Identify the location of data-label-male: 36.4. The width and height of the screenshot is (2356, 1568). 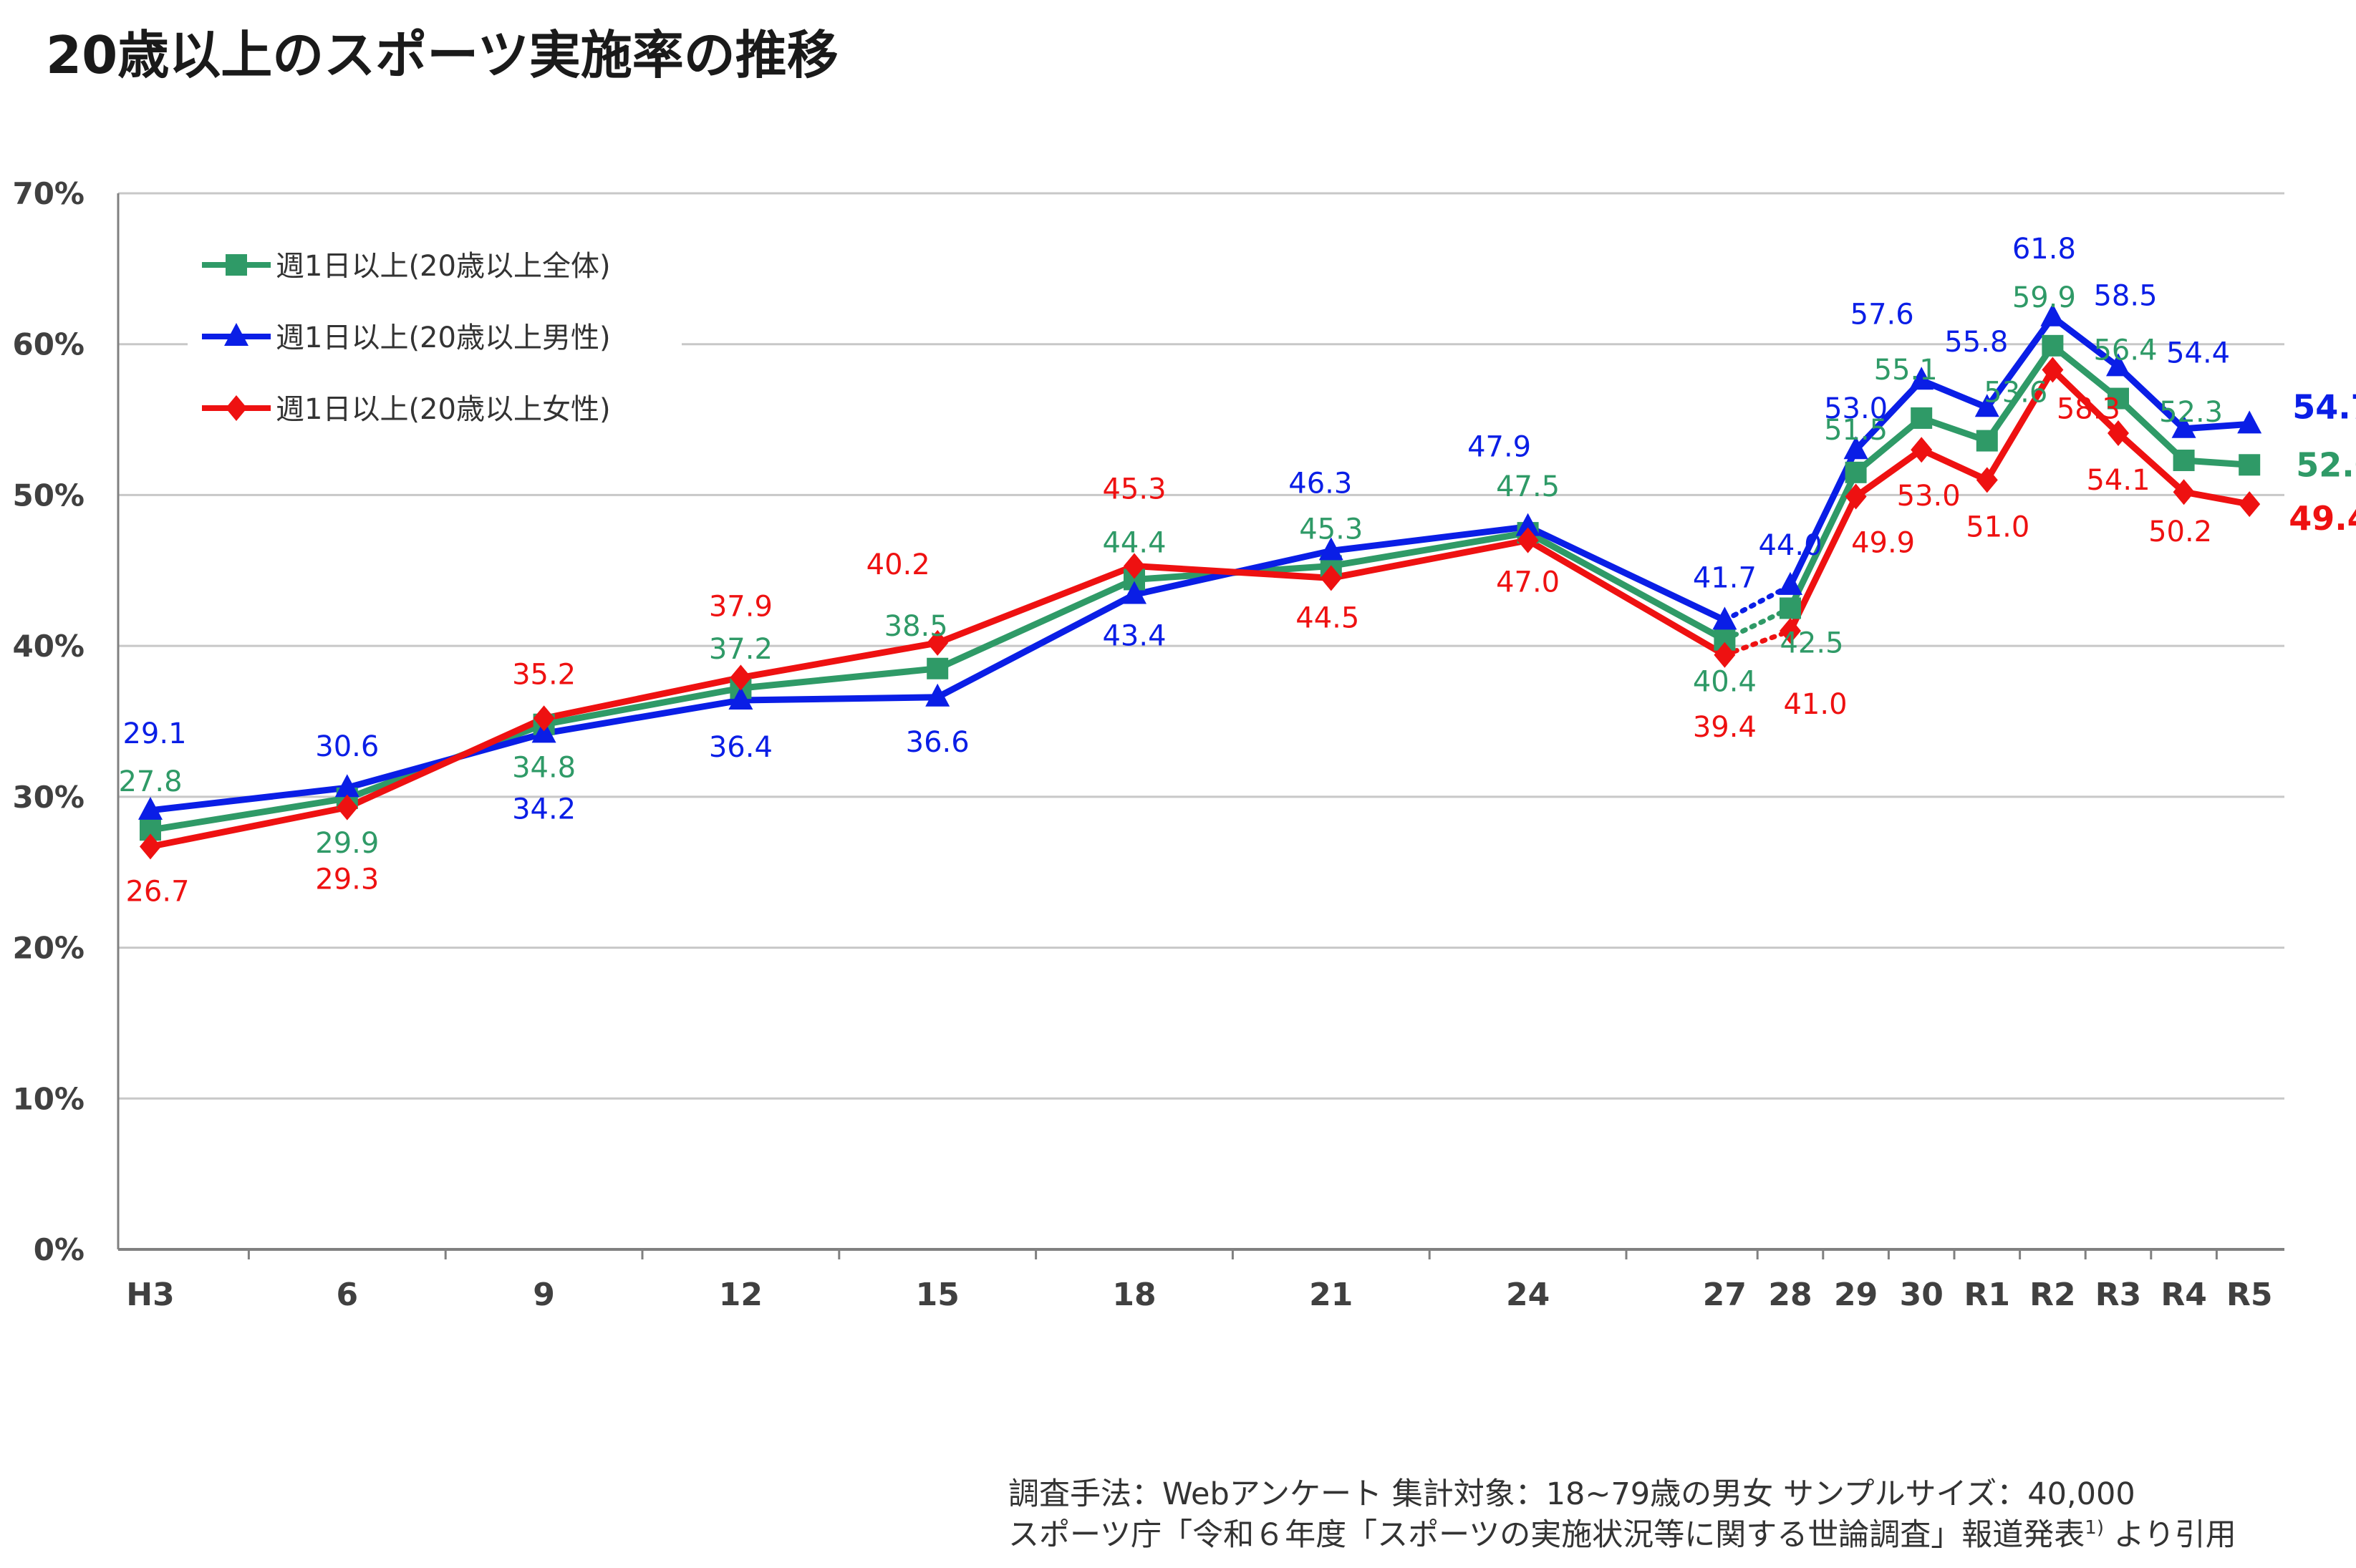
(741, 747).